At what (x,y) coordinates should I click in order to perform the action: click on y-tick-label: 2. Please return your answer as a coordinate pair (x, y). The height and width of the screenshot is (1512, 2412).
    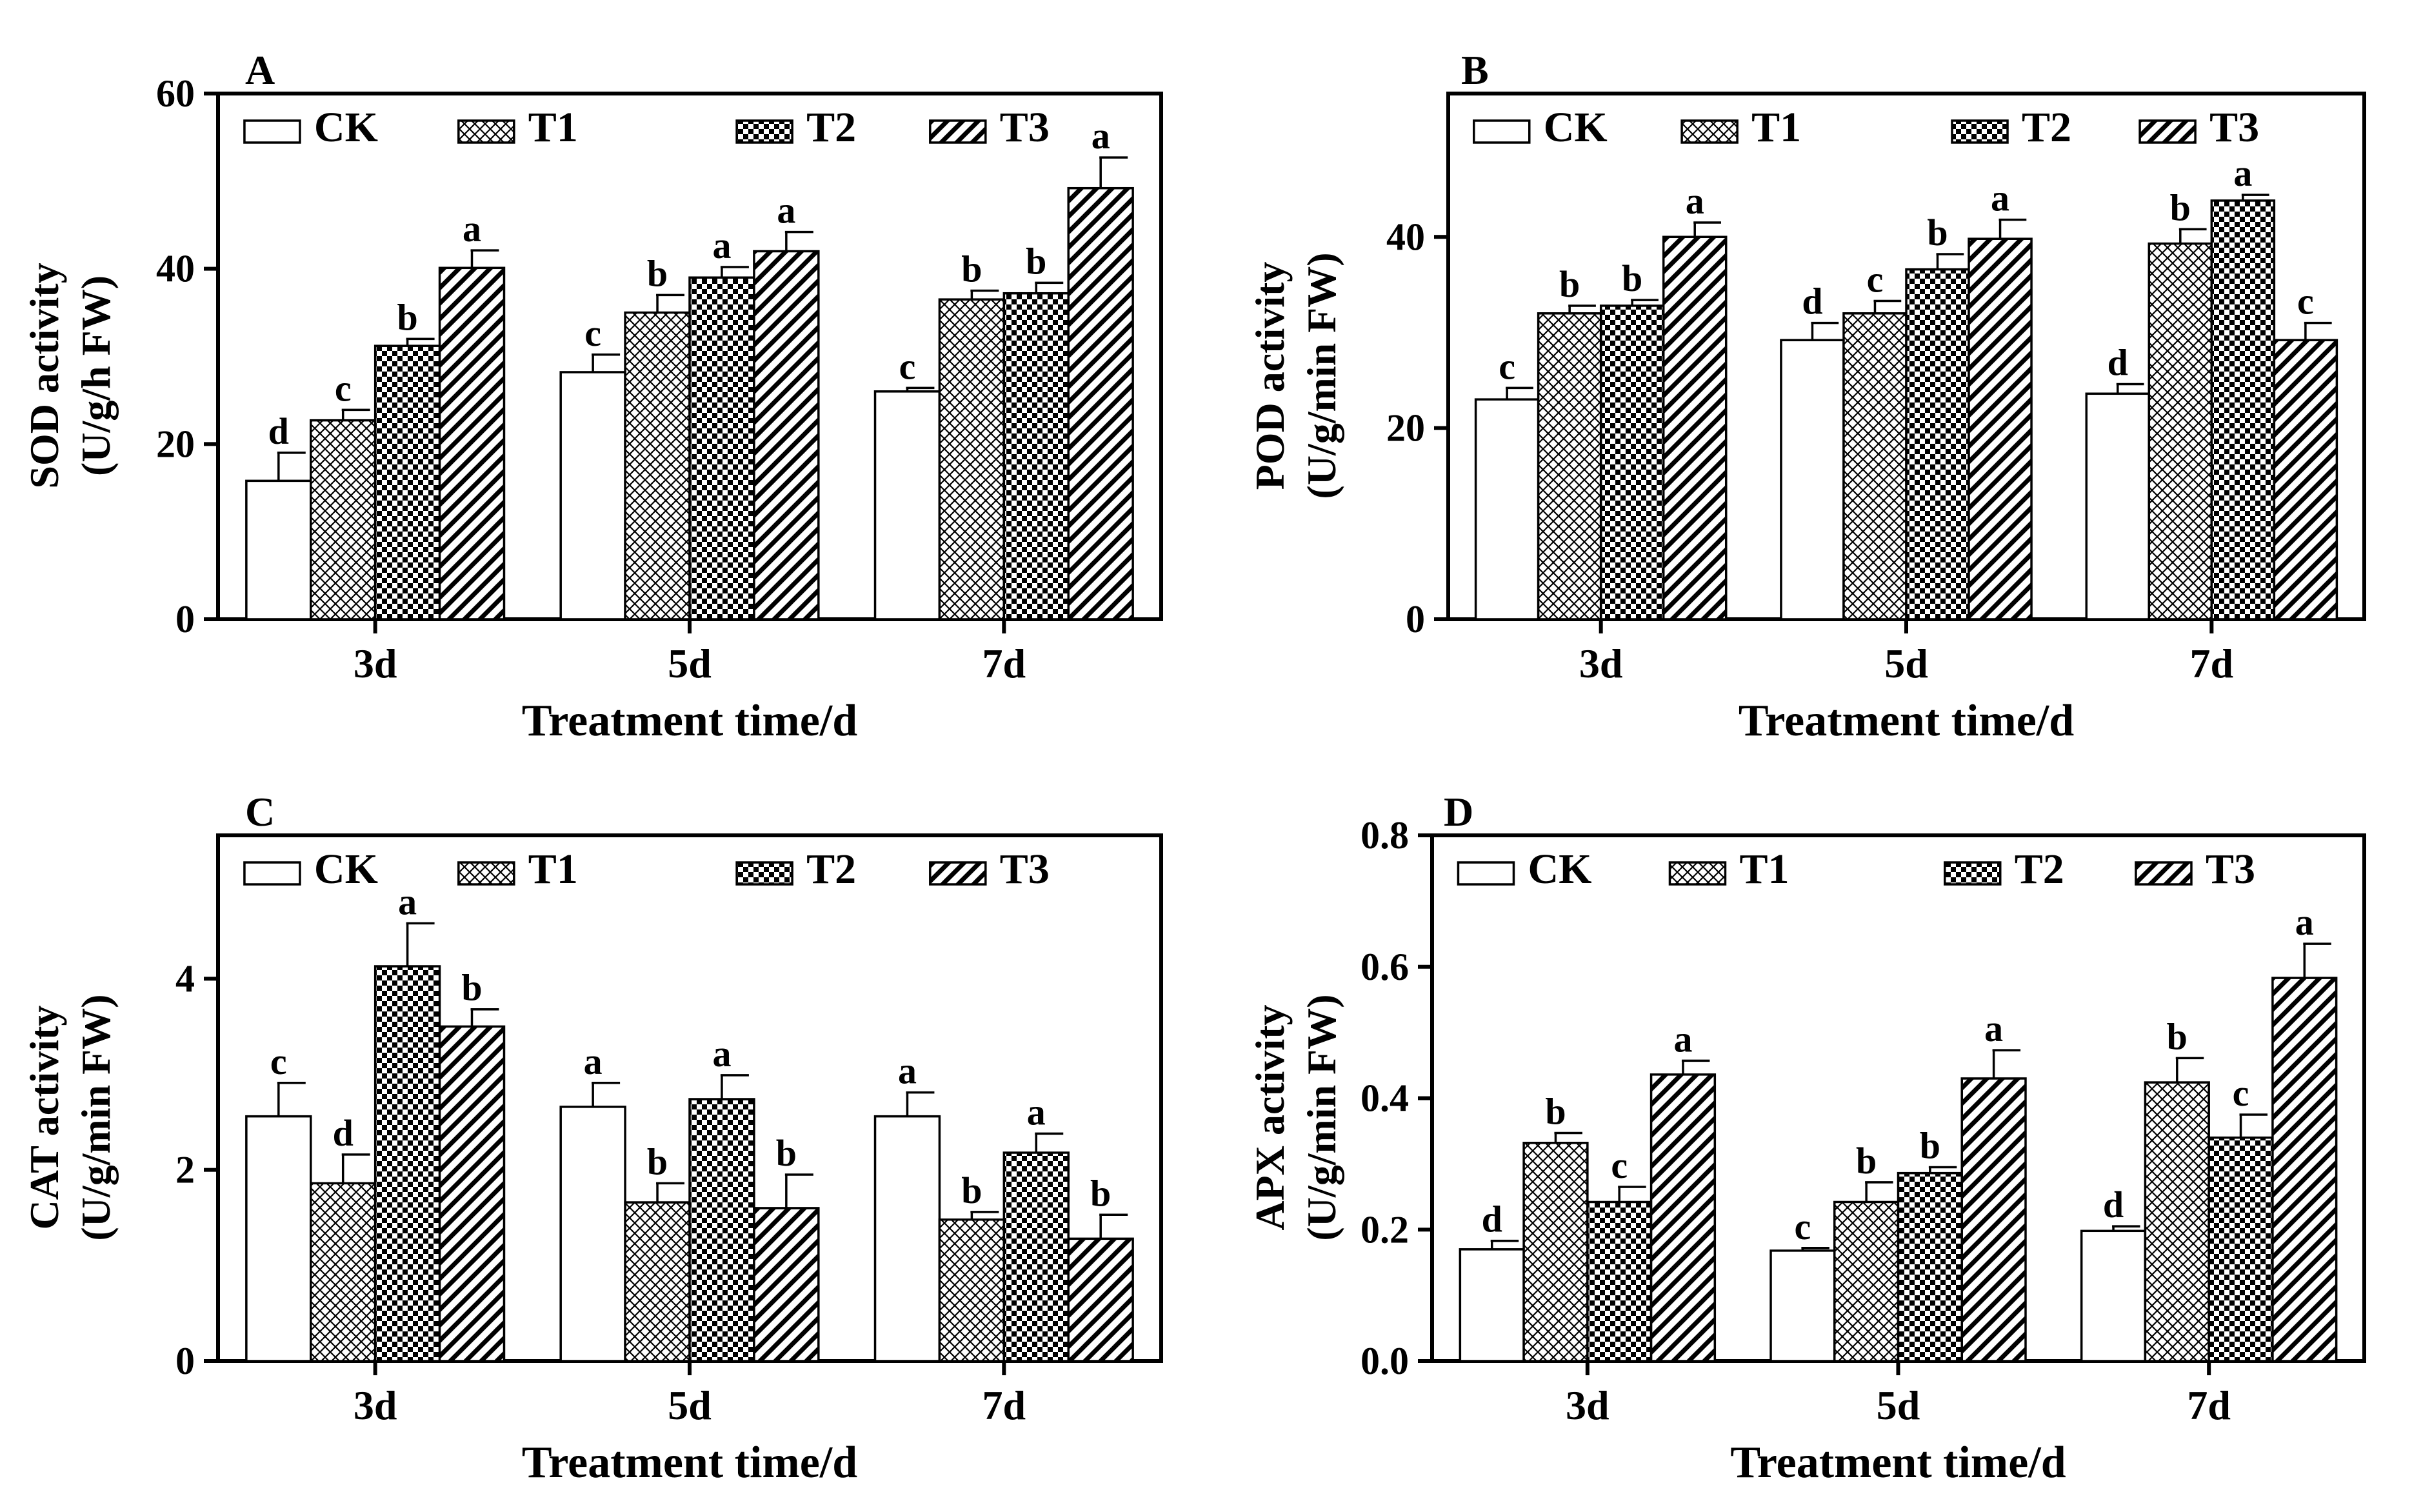
    Looking at the image, I should click on (185, 1170).